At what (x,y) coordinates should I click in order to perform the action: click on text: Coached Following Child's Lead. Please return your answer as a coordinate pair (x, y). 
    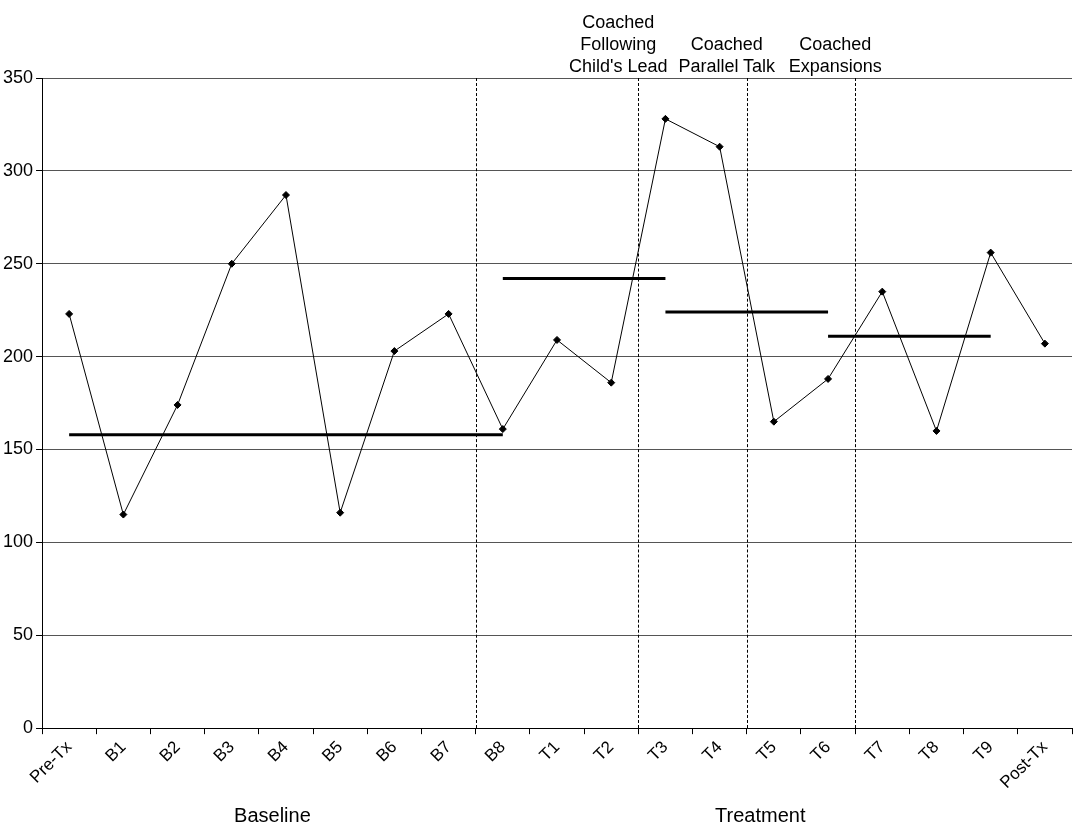
    Looking at the image, I should click on (618, 43).